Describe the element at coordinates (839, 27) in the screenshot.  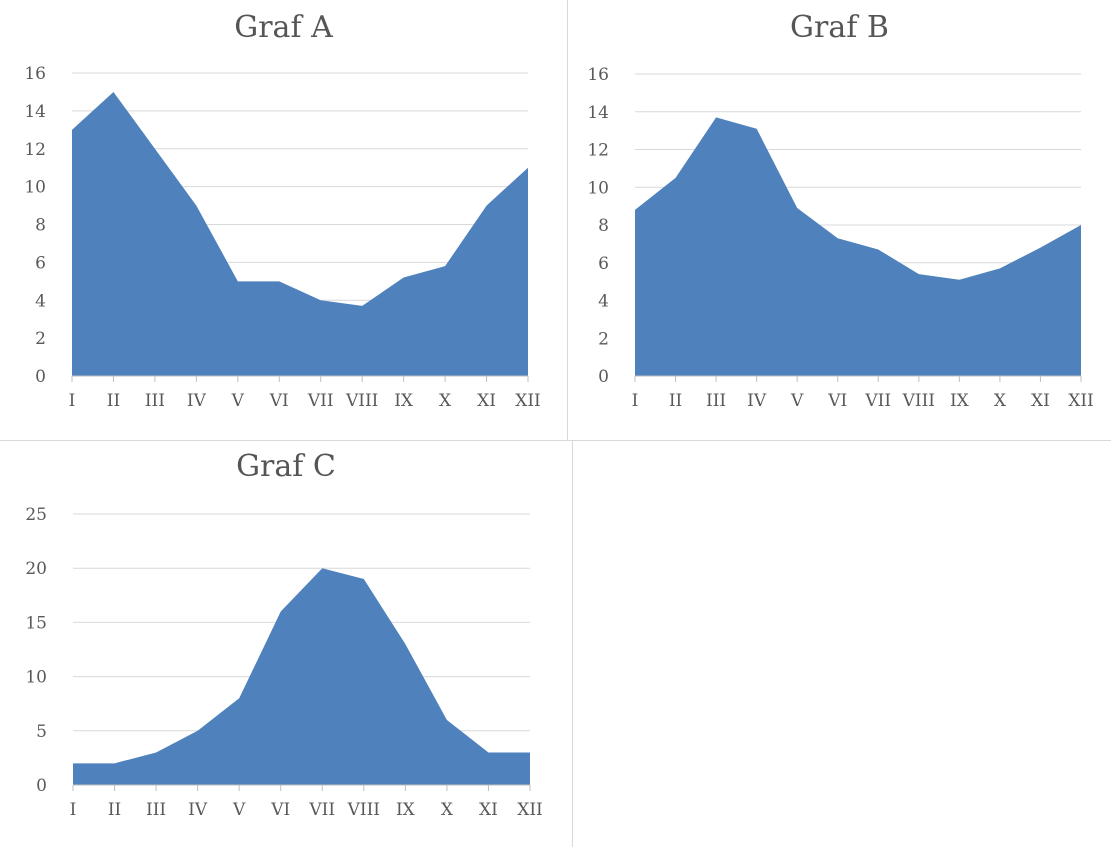
I see `chart-title: Graf B` at that location.